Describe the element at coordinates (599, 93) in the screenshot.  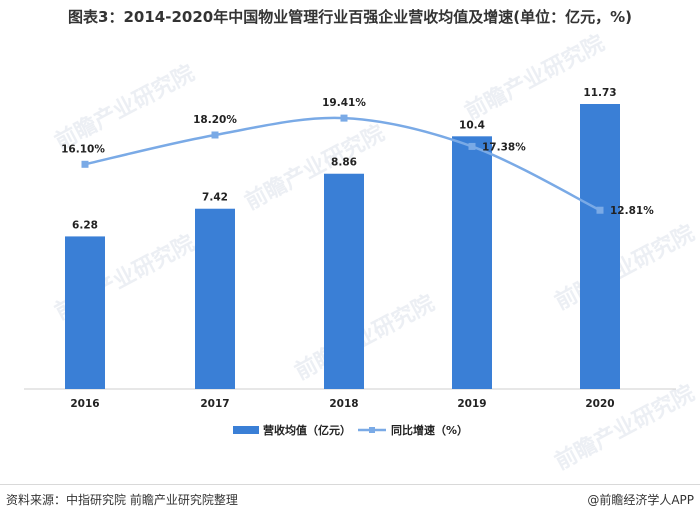
I see `bar-value-label: 11.73` at that location.